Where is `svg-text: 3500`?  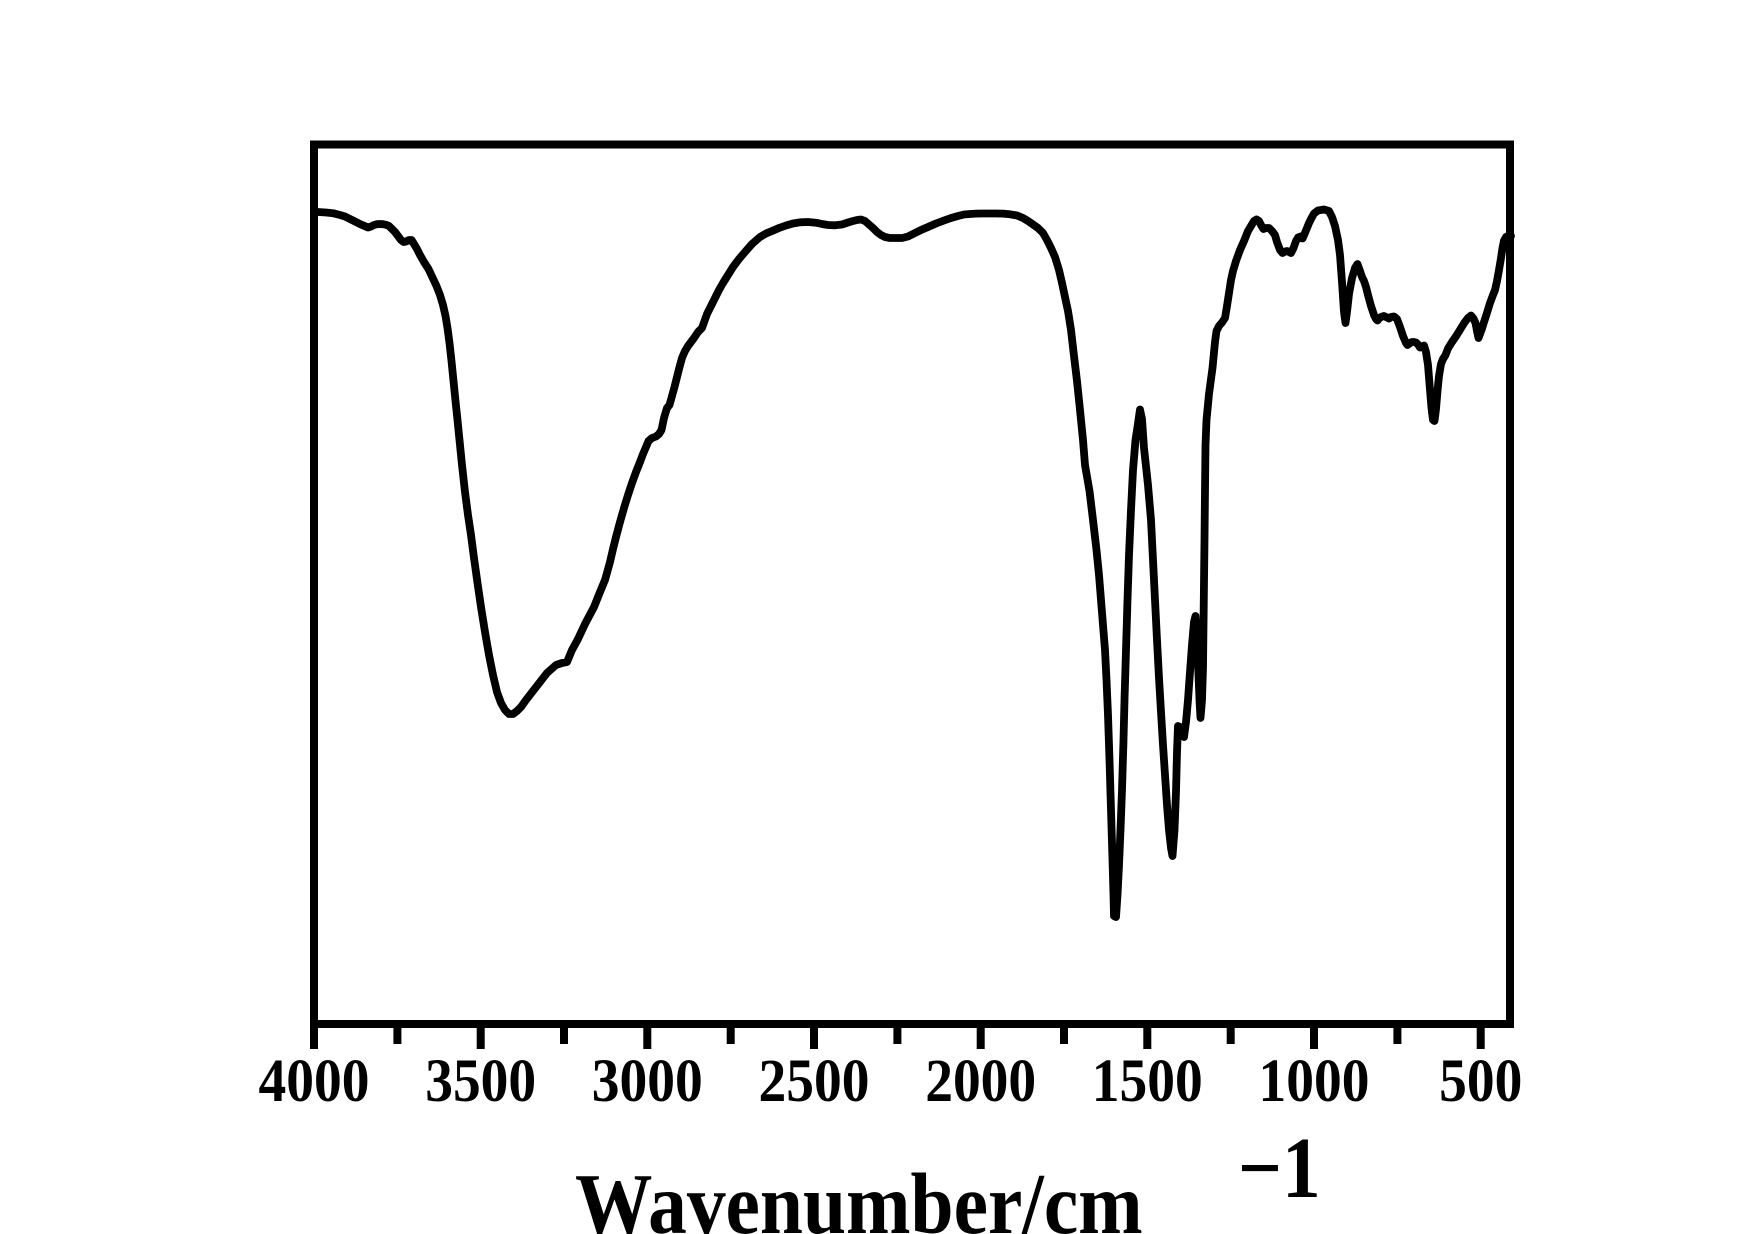 svg-text: 3500 is located at coordinates (480, 1081).